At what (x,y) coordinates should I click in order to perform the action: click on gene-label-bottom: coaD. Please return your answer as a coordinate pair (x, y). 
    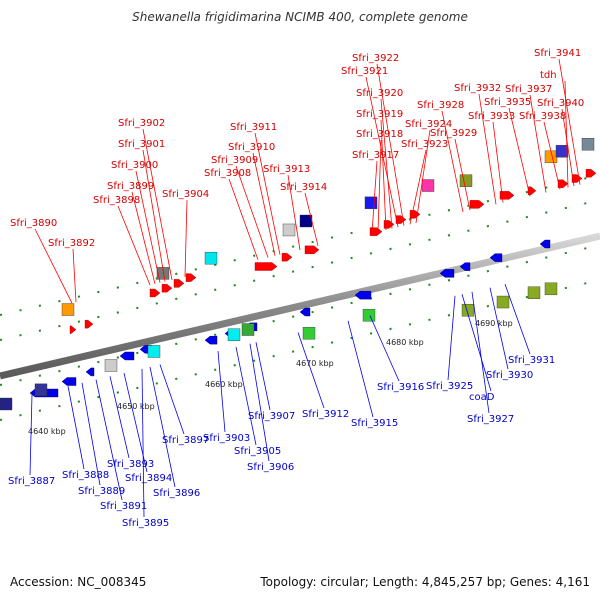
    Looking at the image, I should click on (482, 397).